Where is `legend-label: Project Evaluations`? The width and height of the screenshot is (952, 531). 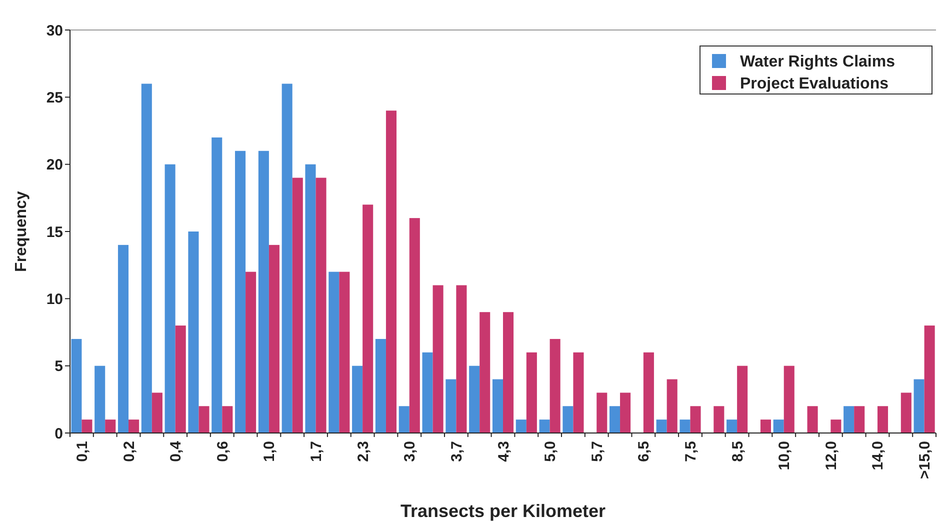 legend-label: Project Evaluations is located at coordinates (814, 84).